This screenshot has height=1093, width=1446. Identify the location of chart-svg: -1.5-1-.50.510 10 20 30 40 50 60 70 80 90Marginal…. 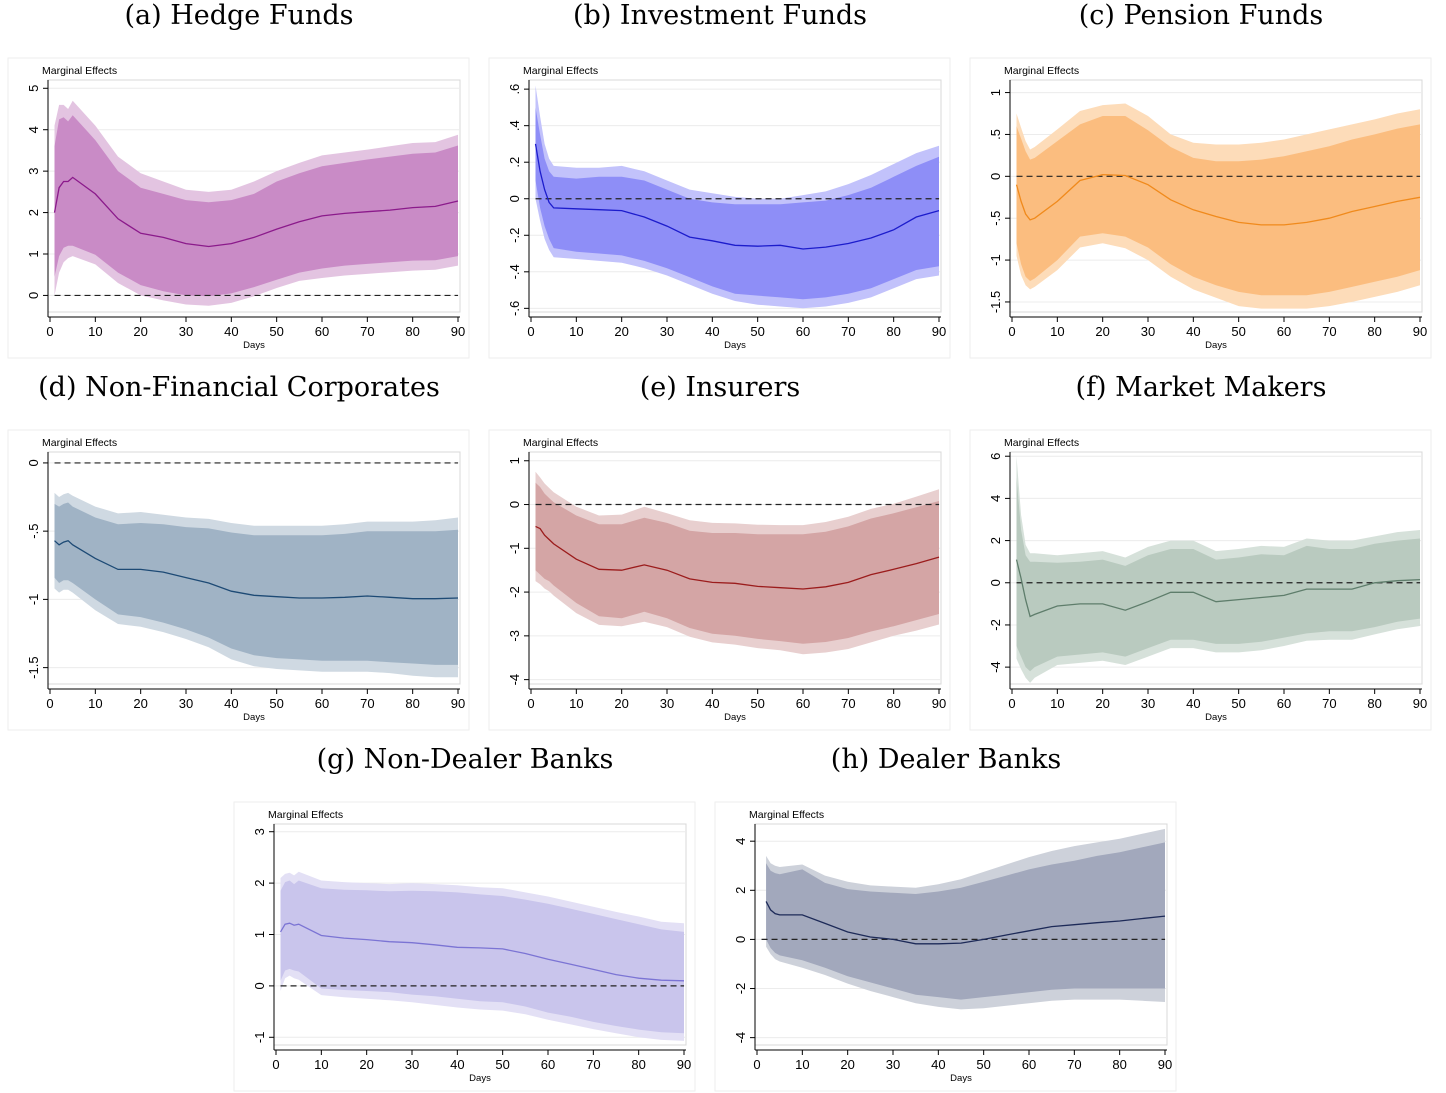
(1200, 208).